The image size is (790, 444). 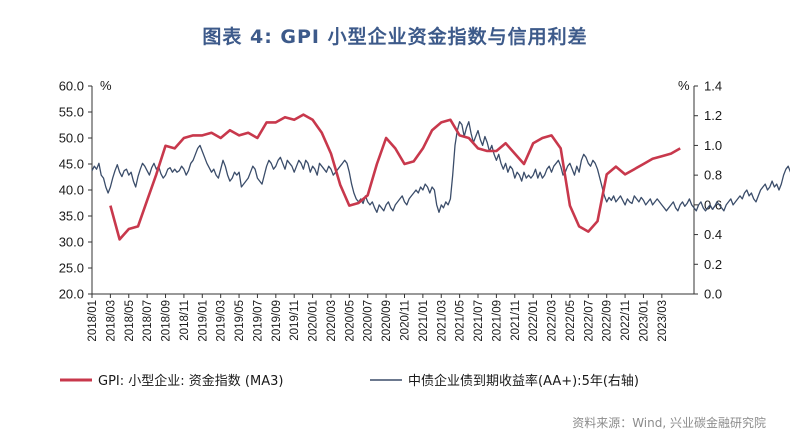 What do you see at coordinates (713, 264) in the screenshot?
I see `right-tick-label: 0.2` at bounding box center [713, 264].